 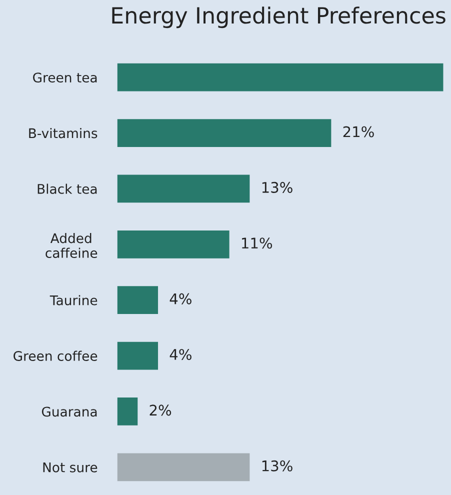 What do you see at coordinates (358, 132) in the screenshot?
I see `data-label: 21%` at bounding box center [358, 132].